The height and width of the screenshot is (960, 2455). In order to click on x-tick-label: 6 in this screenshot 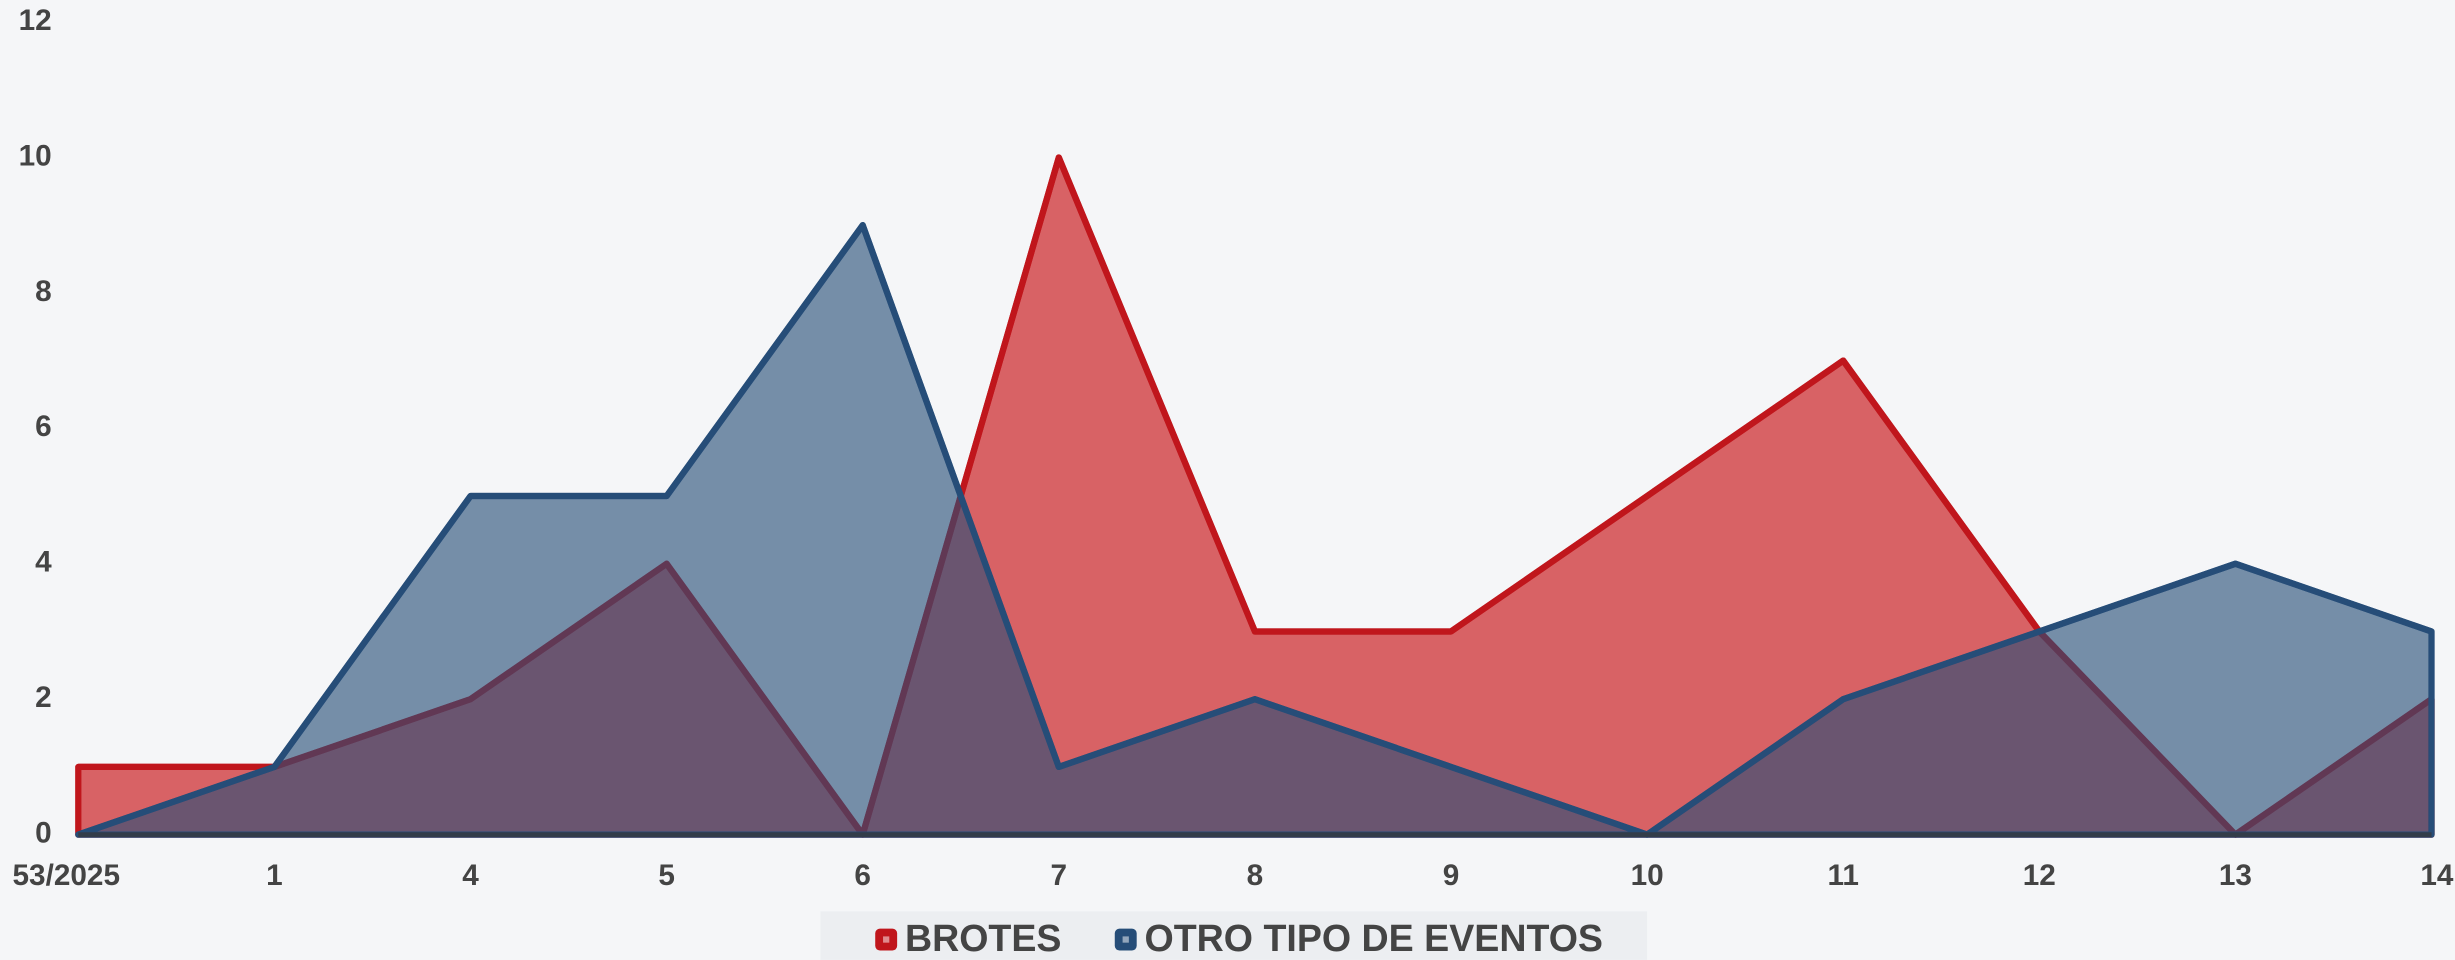, I will do `click(862, 875)`.